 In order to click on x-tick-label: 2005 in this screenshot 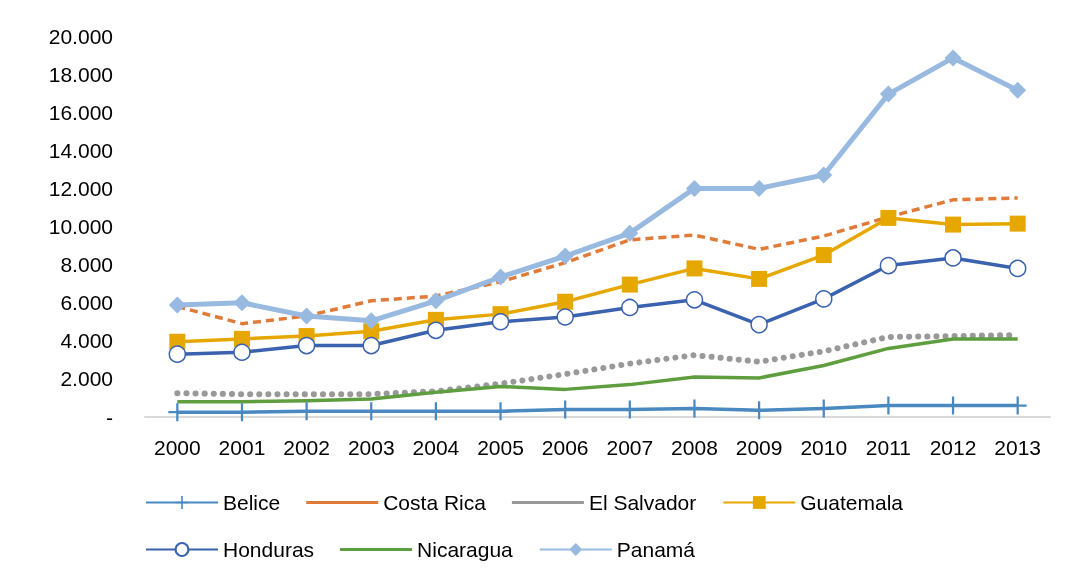, I will do `click(500, 447)`.